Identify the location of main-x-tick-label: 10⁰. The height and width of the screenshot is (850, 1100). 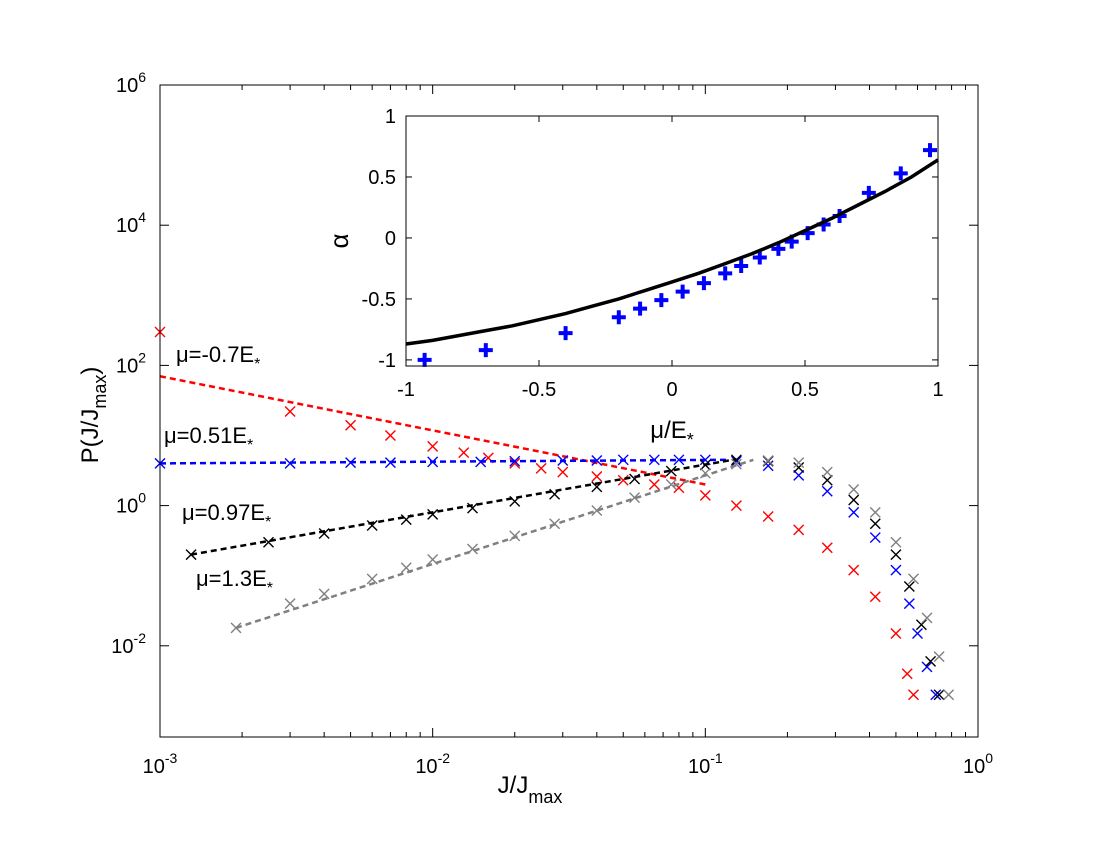
(978, 764).